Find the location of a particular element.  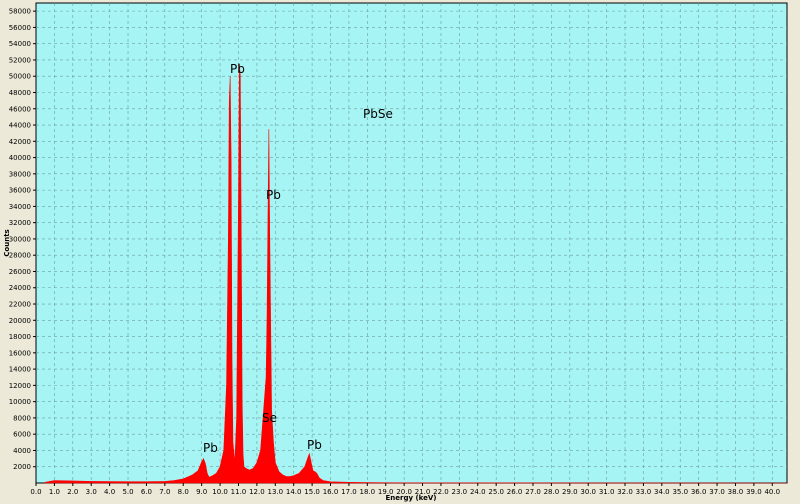

y-tick-label: 22000 is located at coordinates (20, 305).